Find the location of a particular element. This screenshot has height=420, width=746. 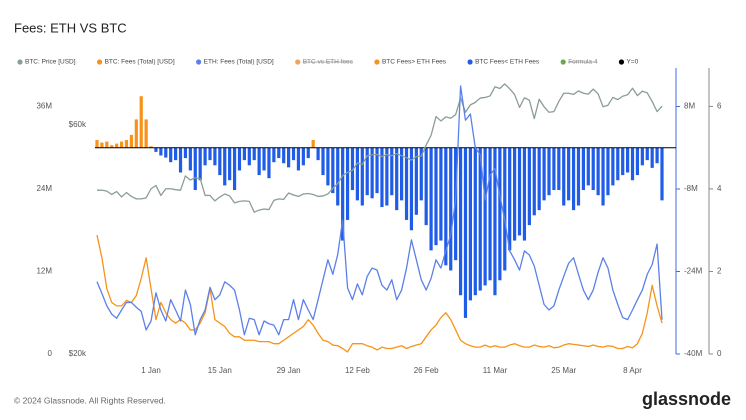

y2-tick-label: -8M is located at coordinates (691, 188).